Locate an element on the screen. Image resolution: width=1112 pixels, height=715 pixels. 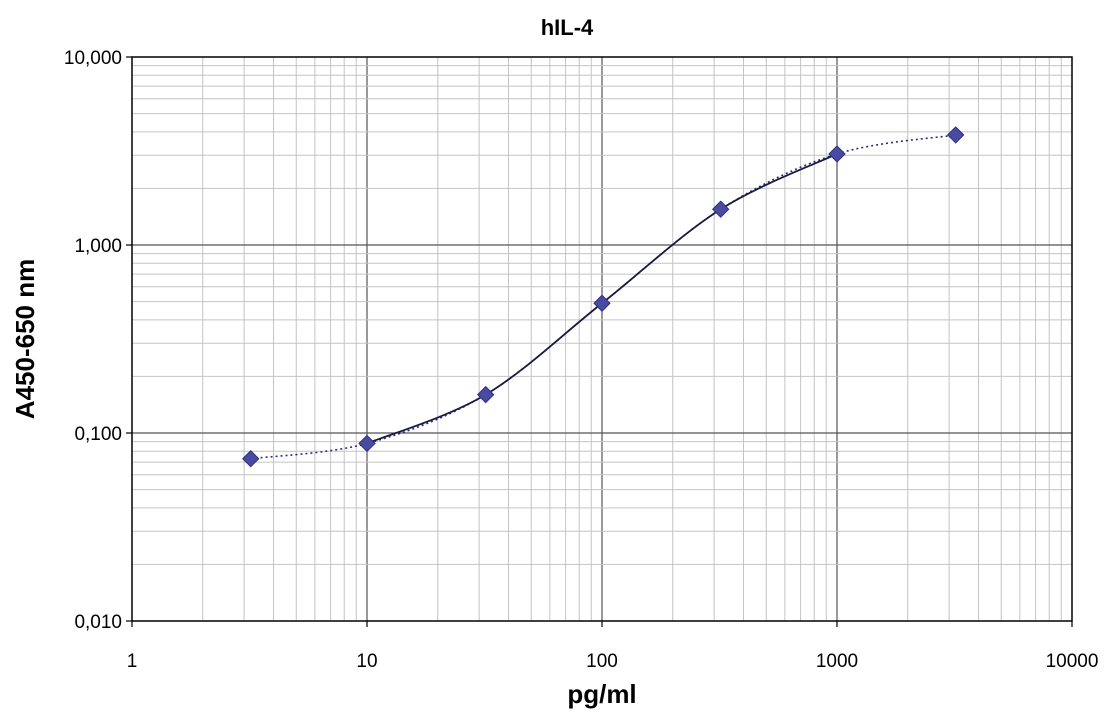
y-tick-label: 0,100 is located at coordinates (98, 434).